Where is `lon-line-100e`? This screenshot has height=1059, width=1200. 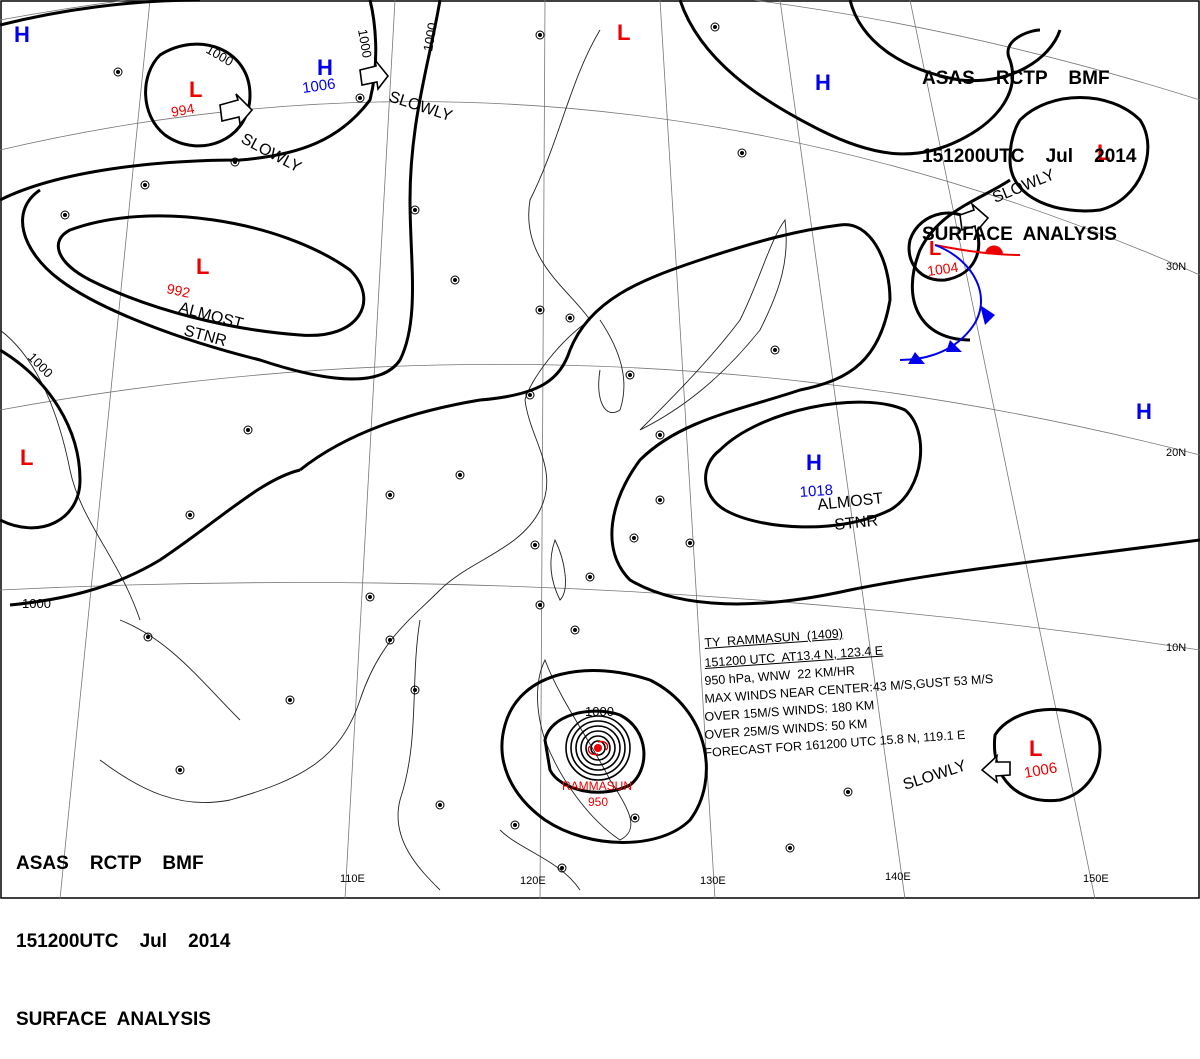 lon-line-100e is located at coordinates (105, 449).